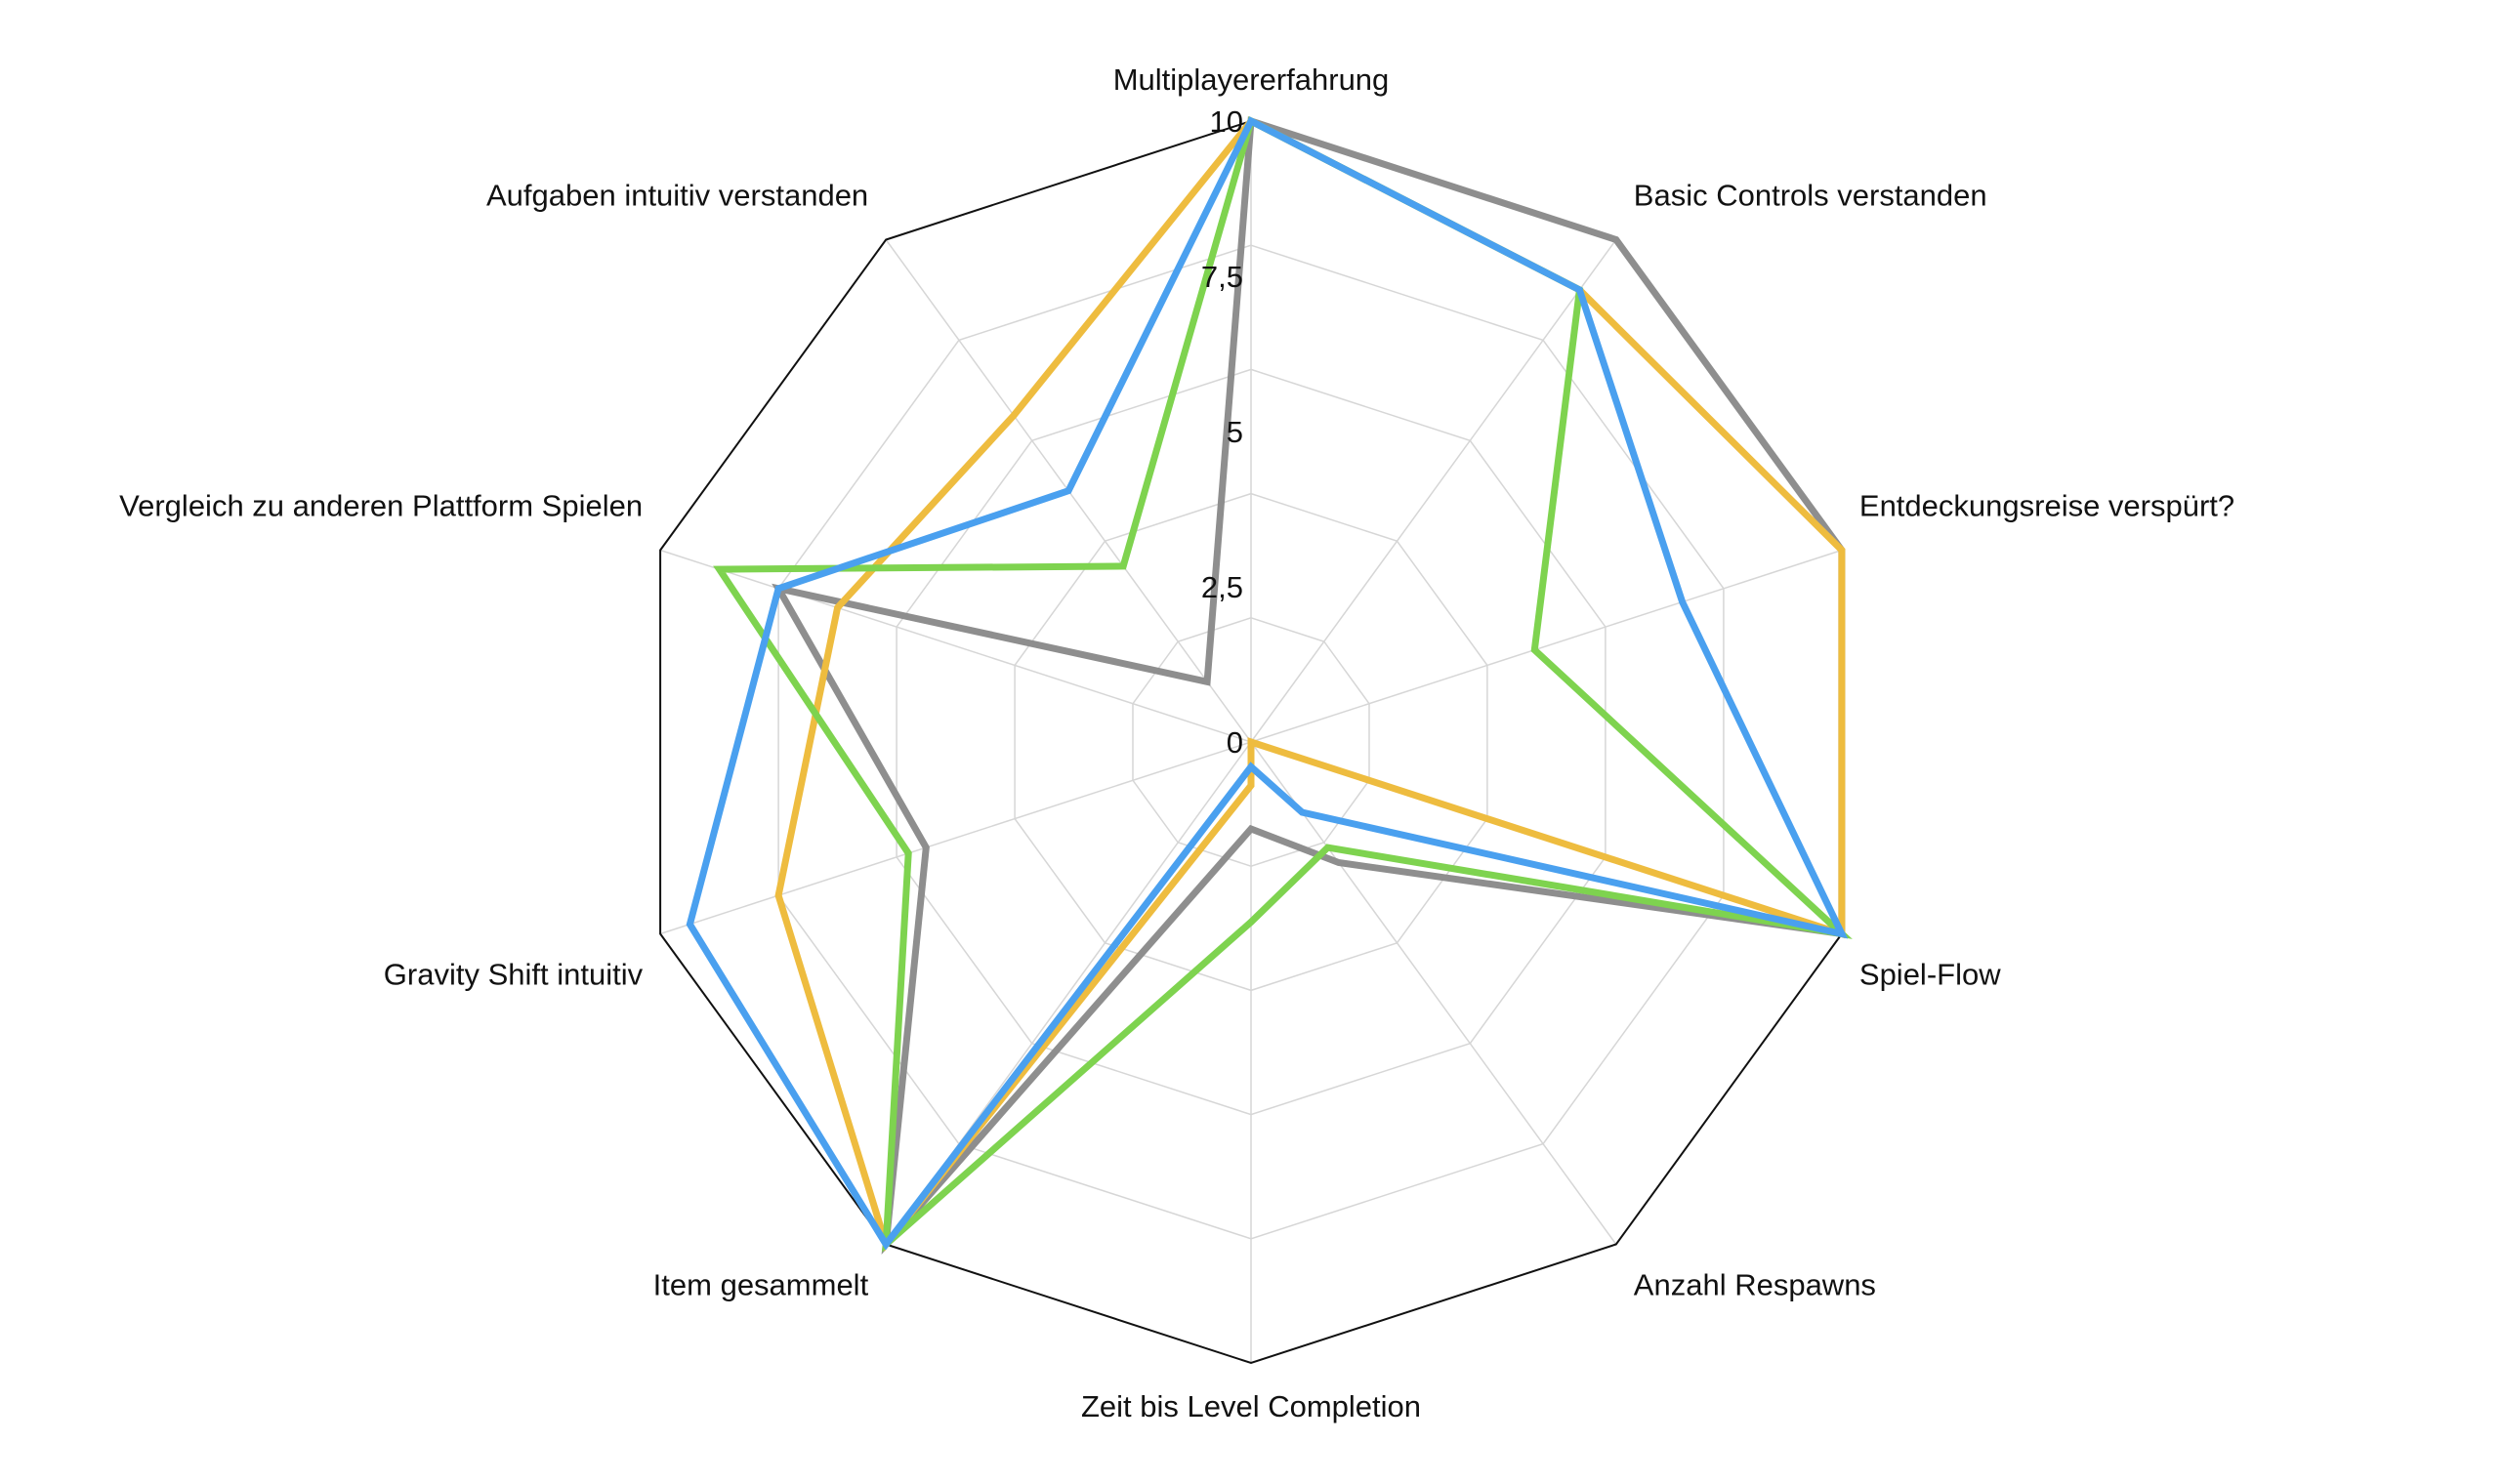 This screenshot has height=1484, width=2504. I want to click on r-tick-label-4: 7,5, so click(1222, 277).